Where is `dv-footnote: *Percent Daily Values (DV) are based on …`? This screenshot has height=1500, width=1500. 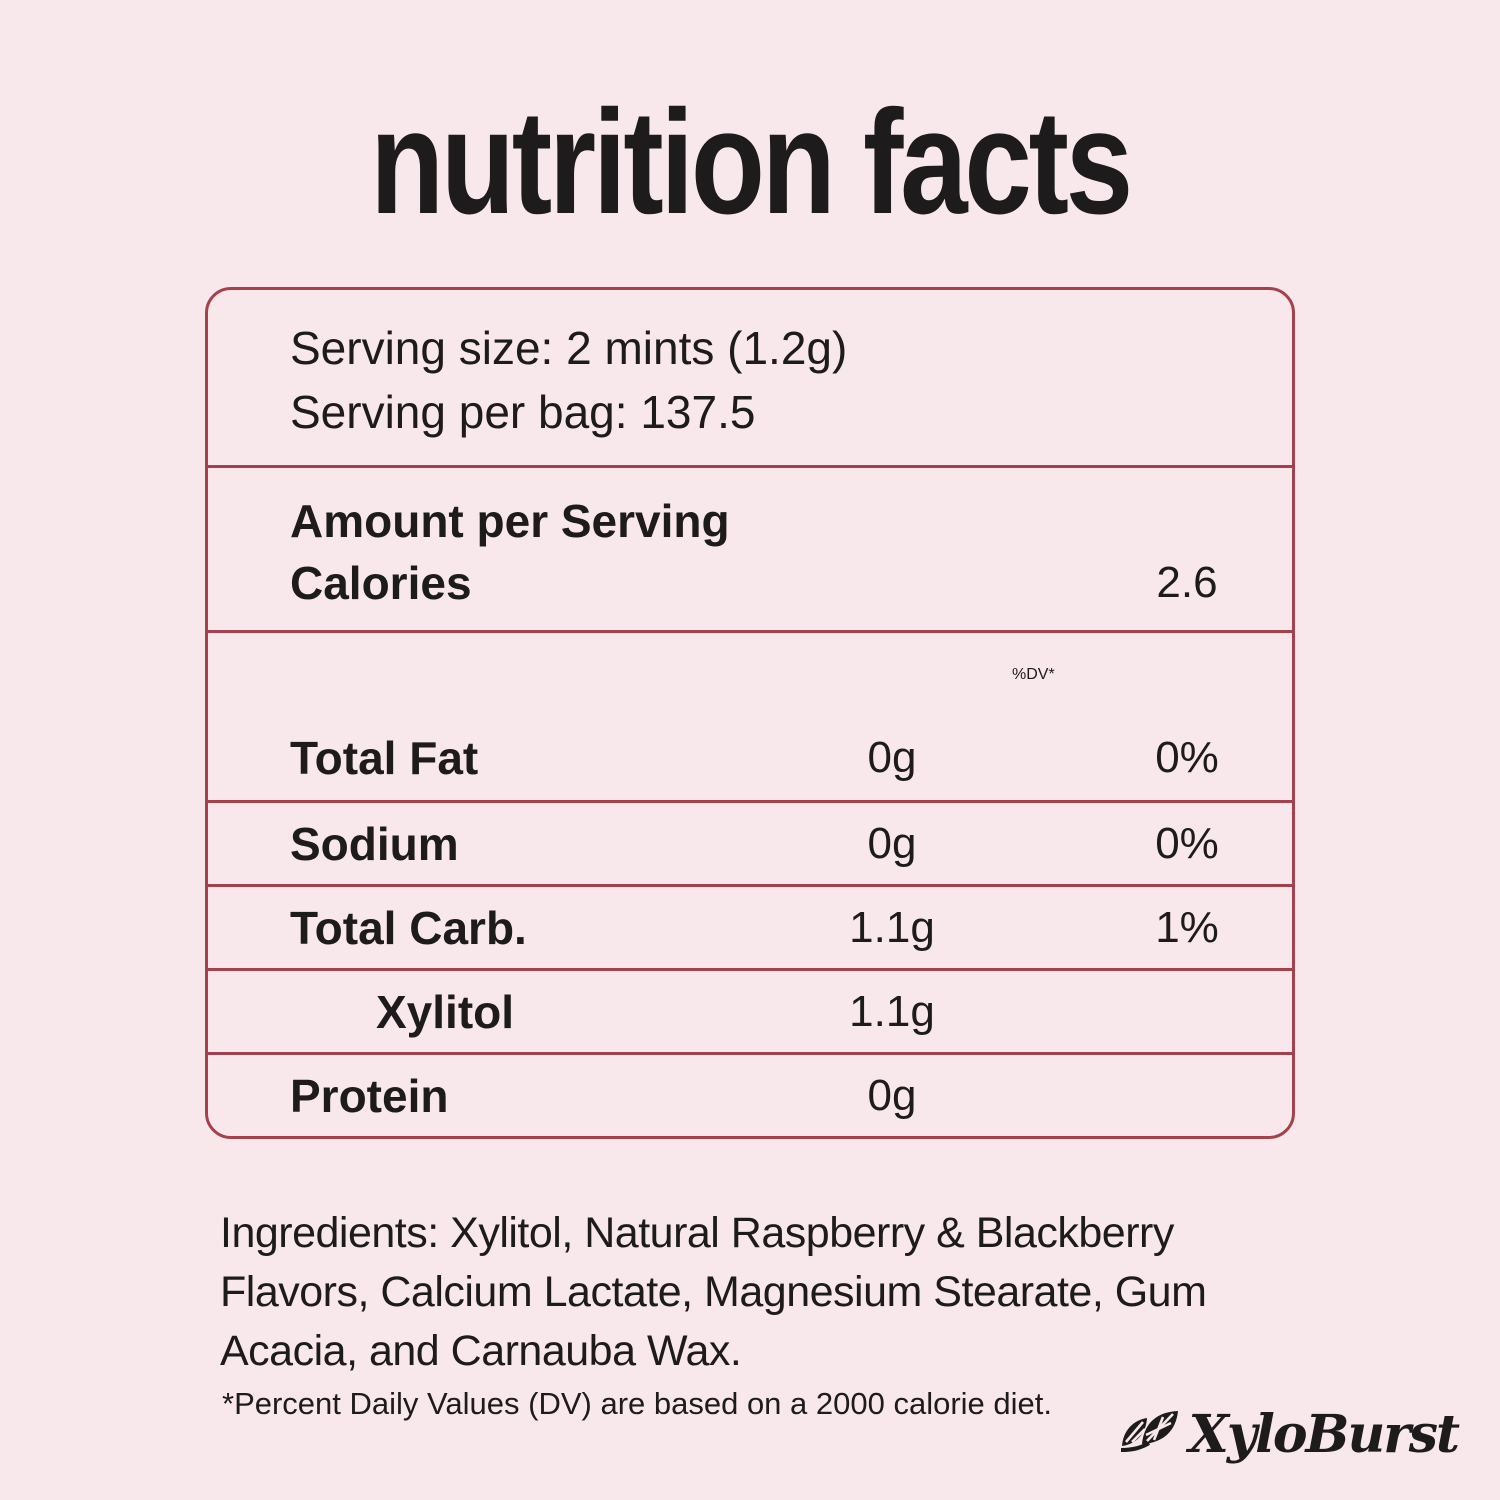
dv-footnote: *Percent Daily Values (DV) are based on … is located at coordinates (637, 1403).